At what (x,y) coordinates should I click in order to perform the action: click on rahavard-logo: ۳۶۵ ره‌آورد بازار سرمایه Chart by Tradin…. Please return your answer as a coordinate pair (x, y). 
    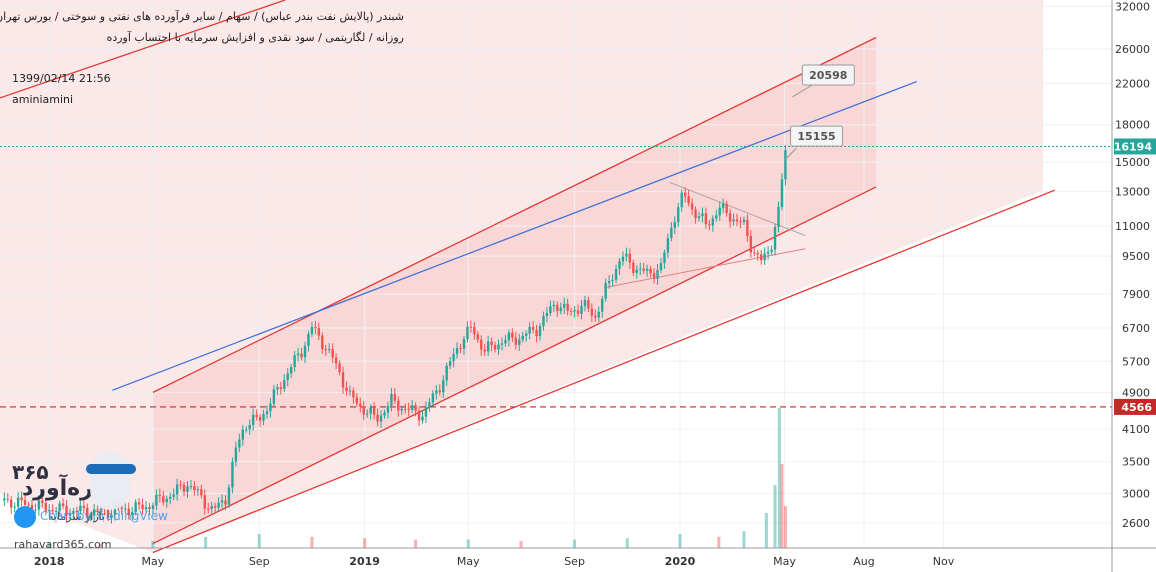
    Looking at the image, I should click on (100, 492).